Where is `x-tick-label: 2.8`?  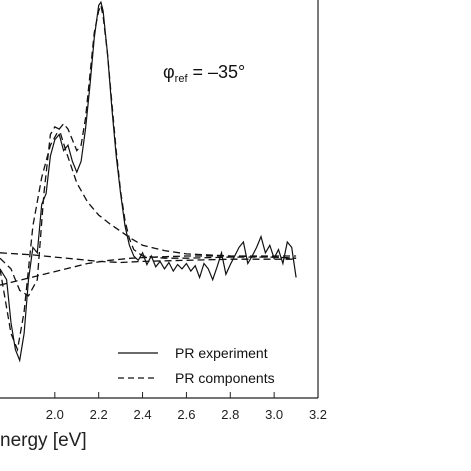
x-tick-label: 2.8 is located at coordinates (230, 414).